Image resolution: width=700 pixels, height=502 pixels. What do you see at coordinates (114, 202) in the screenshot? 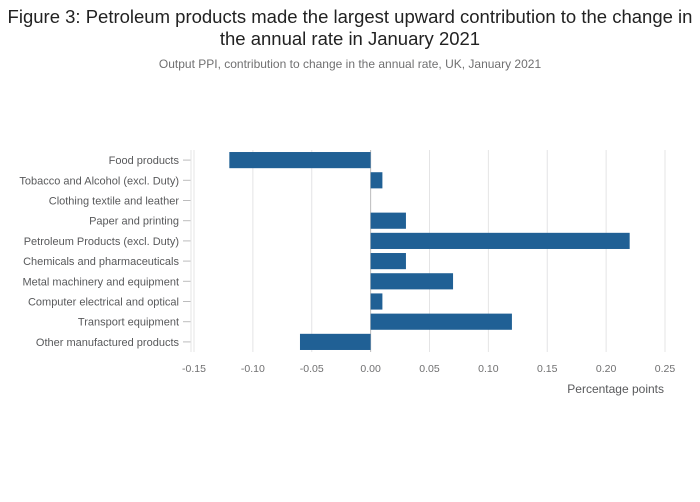
I see `category-label: Clothing textile and leather` at bounding box center [114, 202].